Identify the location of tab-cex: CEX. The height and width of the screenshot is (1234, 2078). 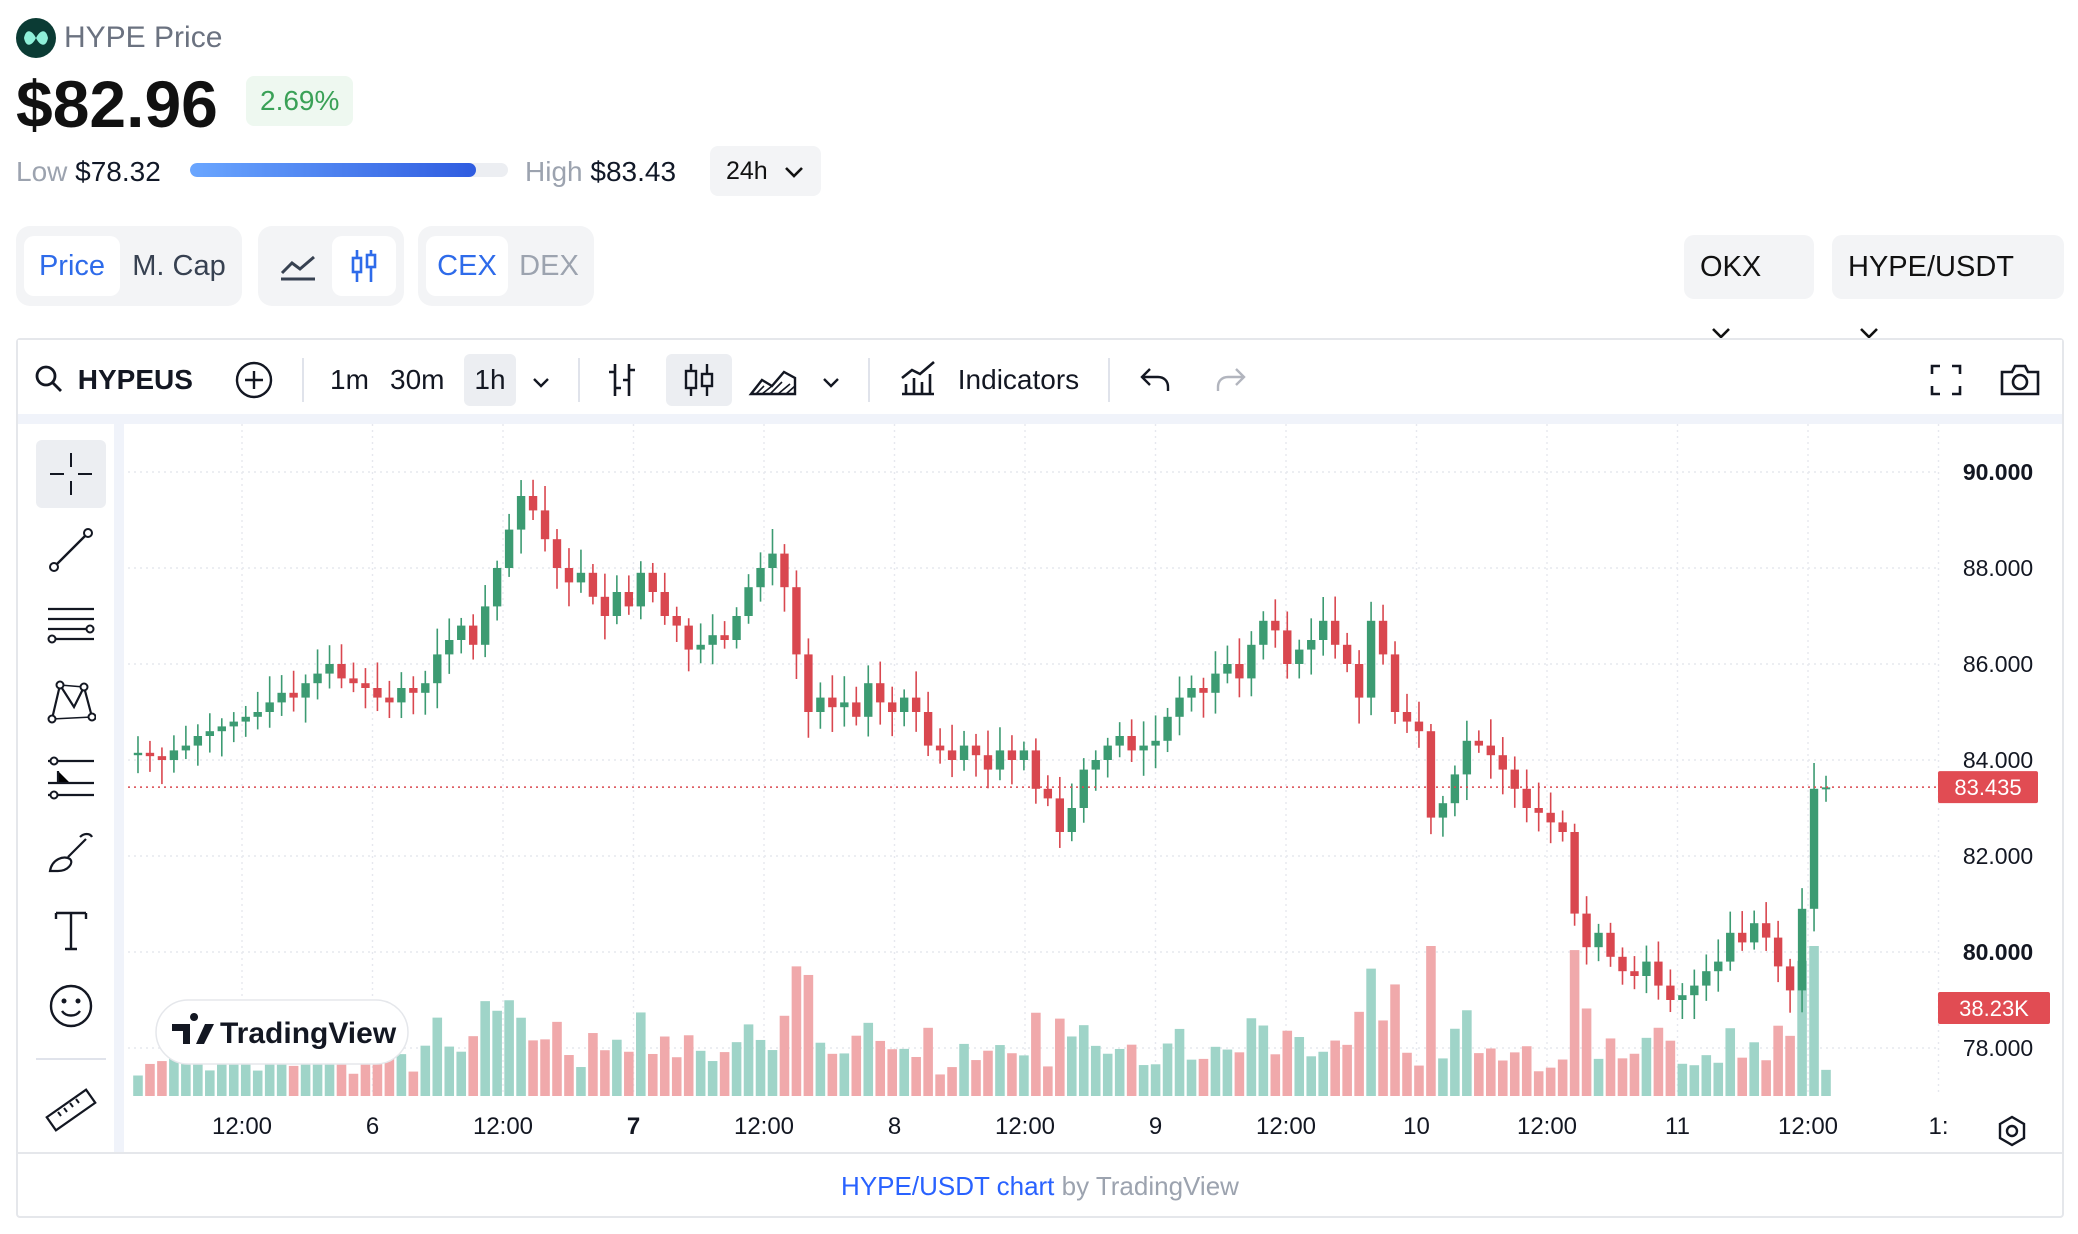
(467, 266).